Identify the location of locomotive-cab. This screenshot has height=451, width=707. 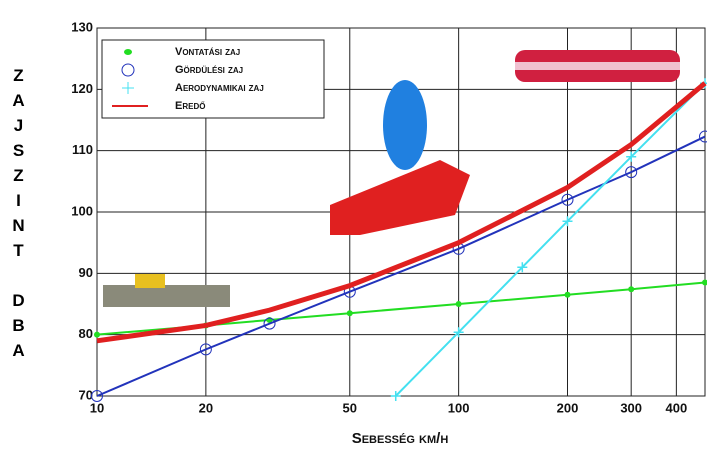
(150, 281).